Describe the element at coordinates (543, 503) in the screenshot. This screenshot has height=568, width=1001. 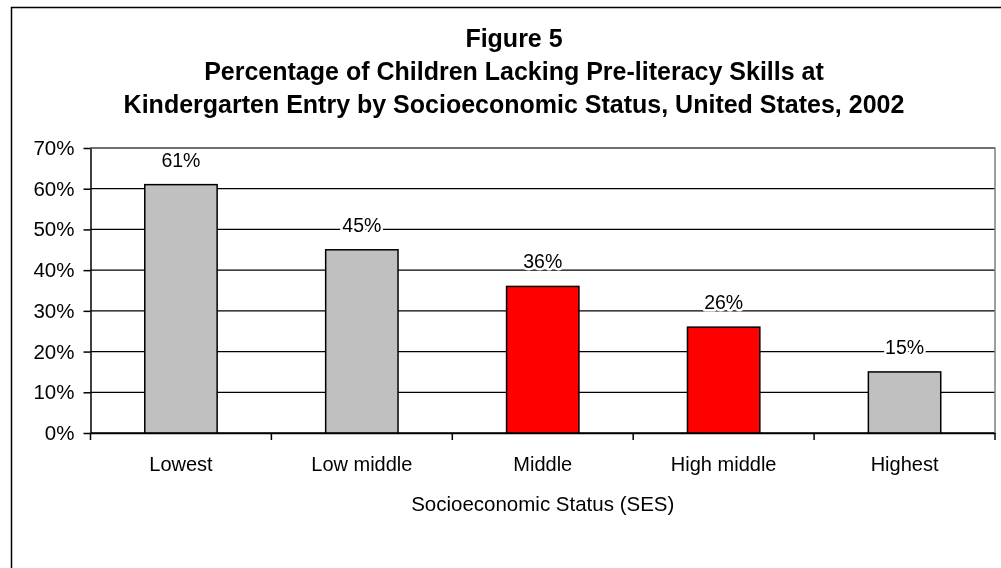
I see `x-axis-title: Socioeconomic Status (SES)` at that location.